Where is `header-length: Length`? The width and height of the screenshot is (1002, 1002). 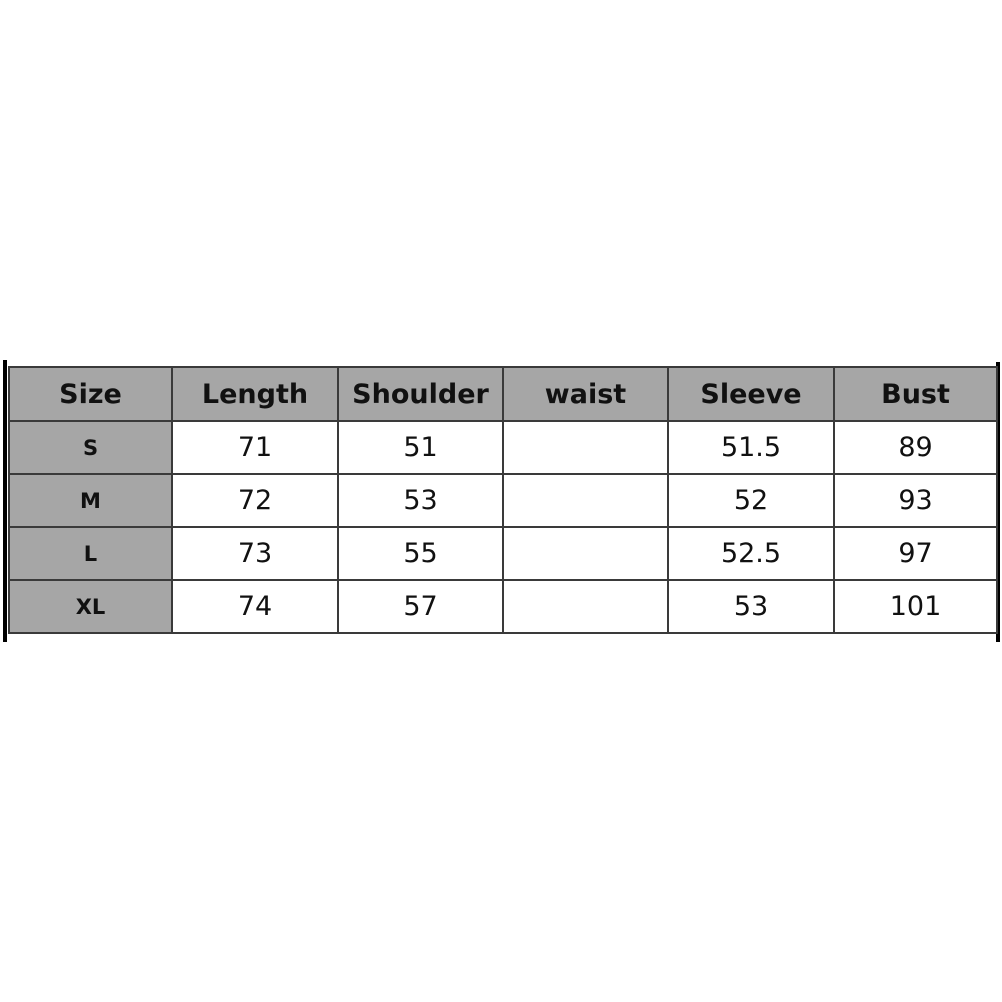 header-length: Length is located at coordinates (255, 394).